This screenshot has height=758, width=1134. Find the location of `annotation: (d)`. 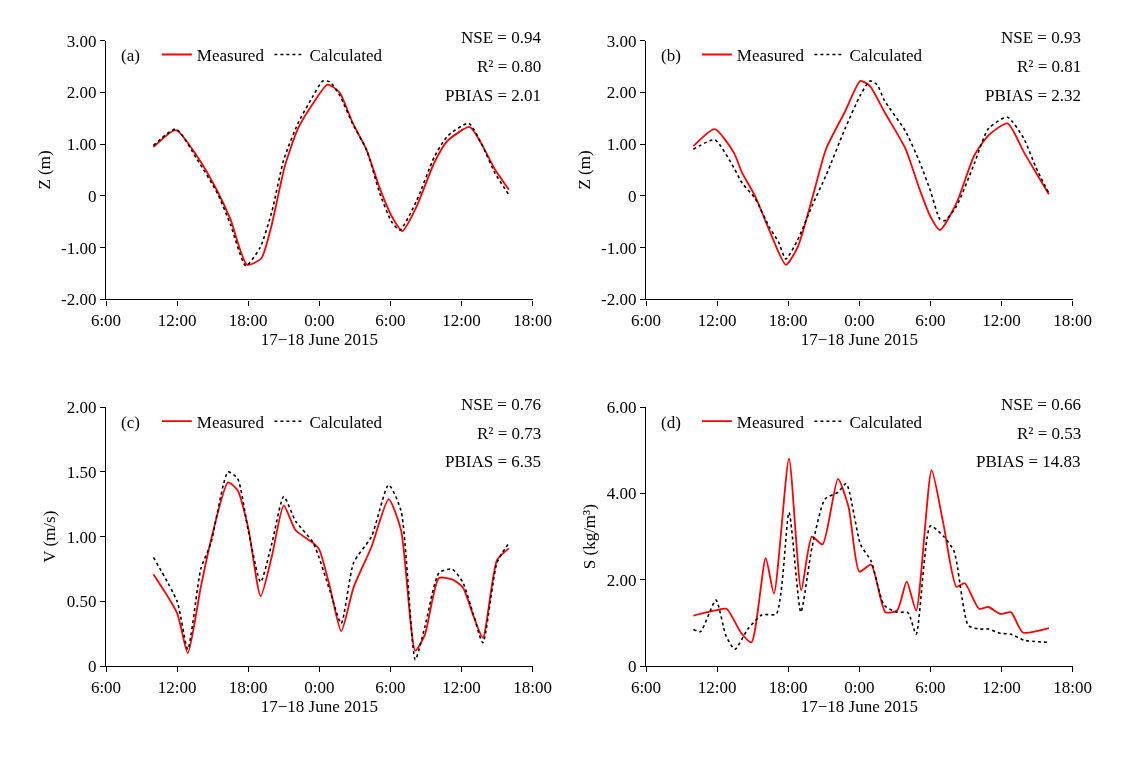

annotation: (d) is located at coordinates (671, 422).